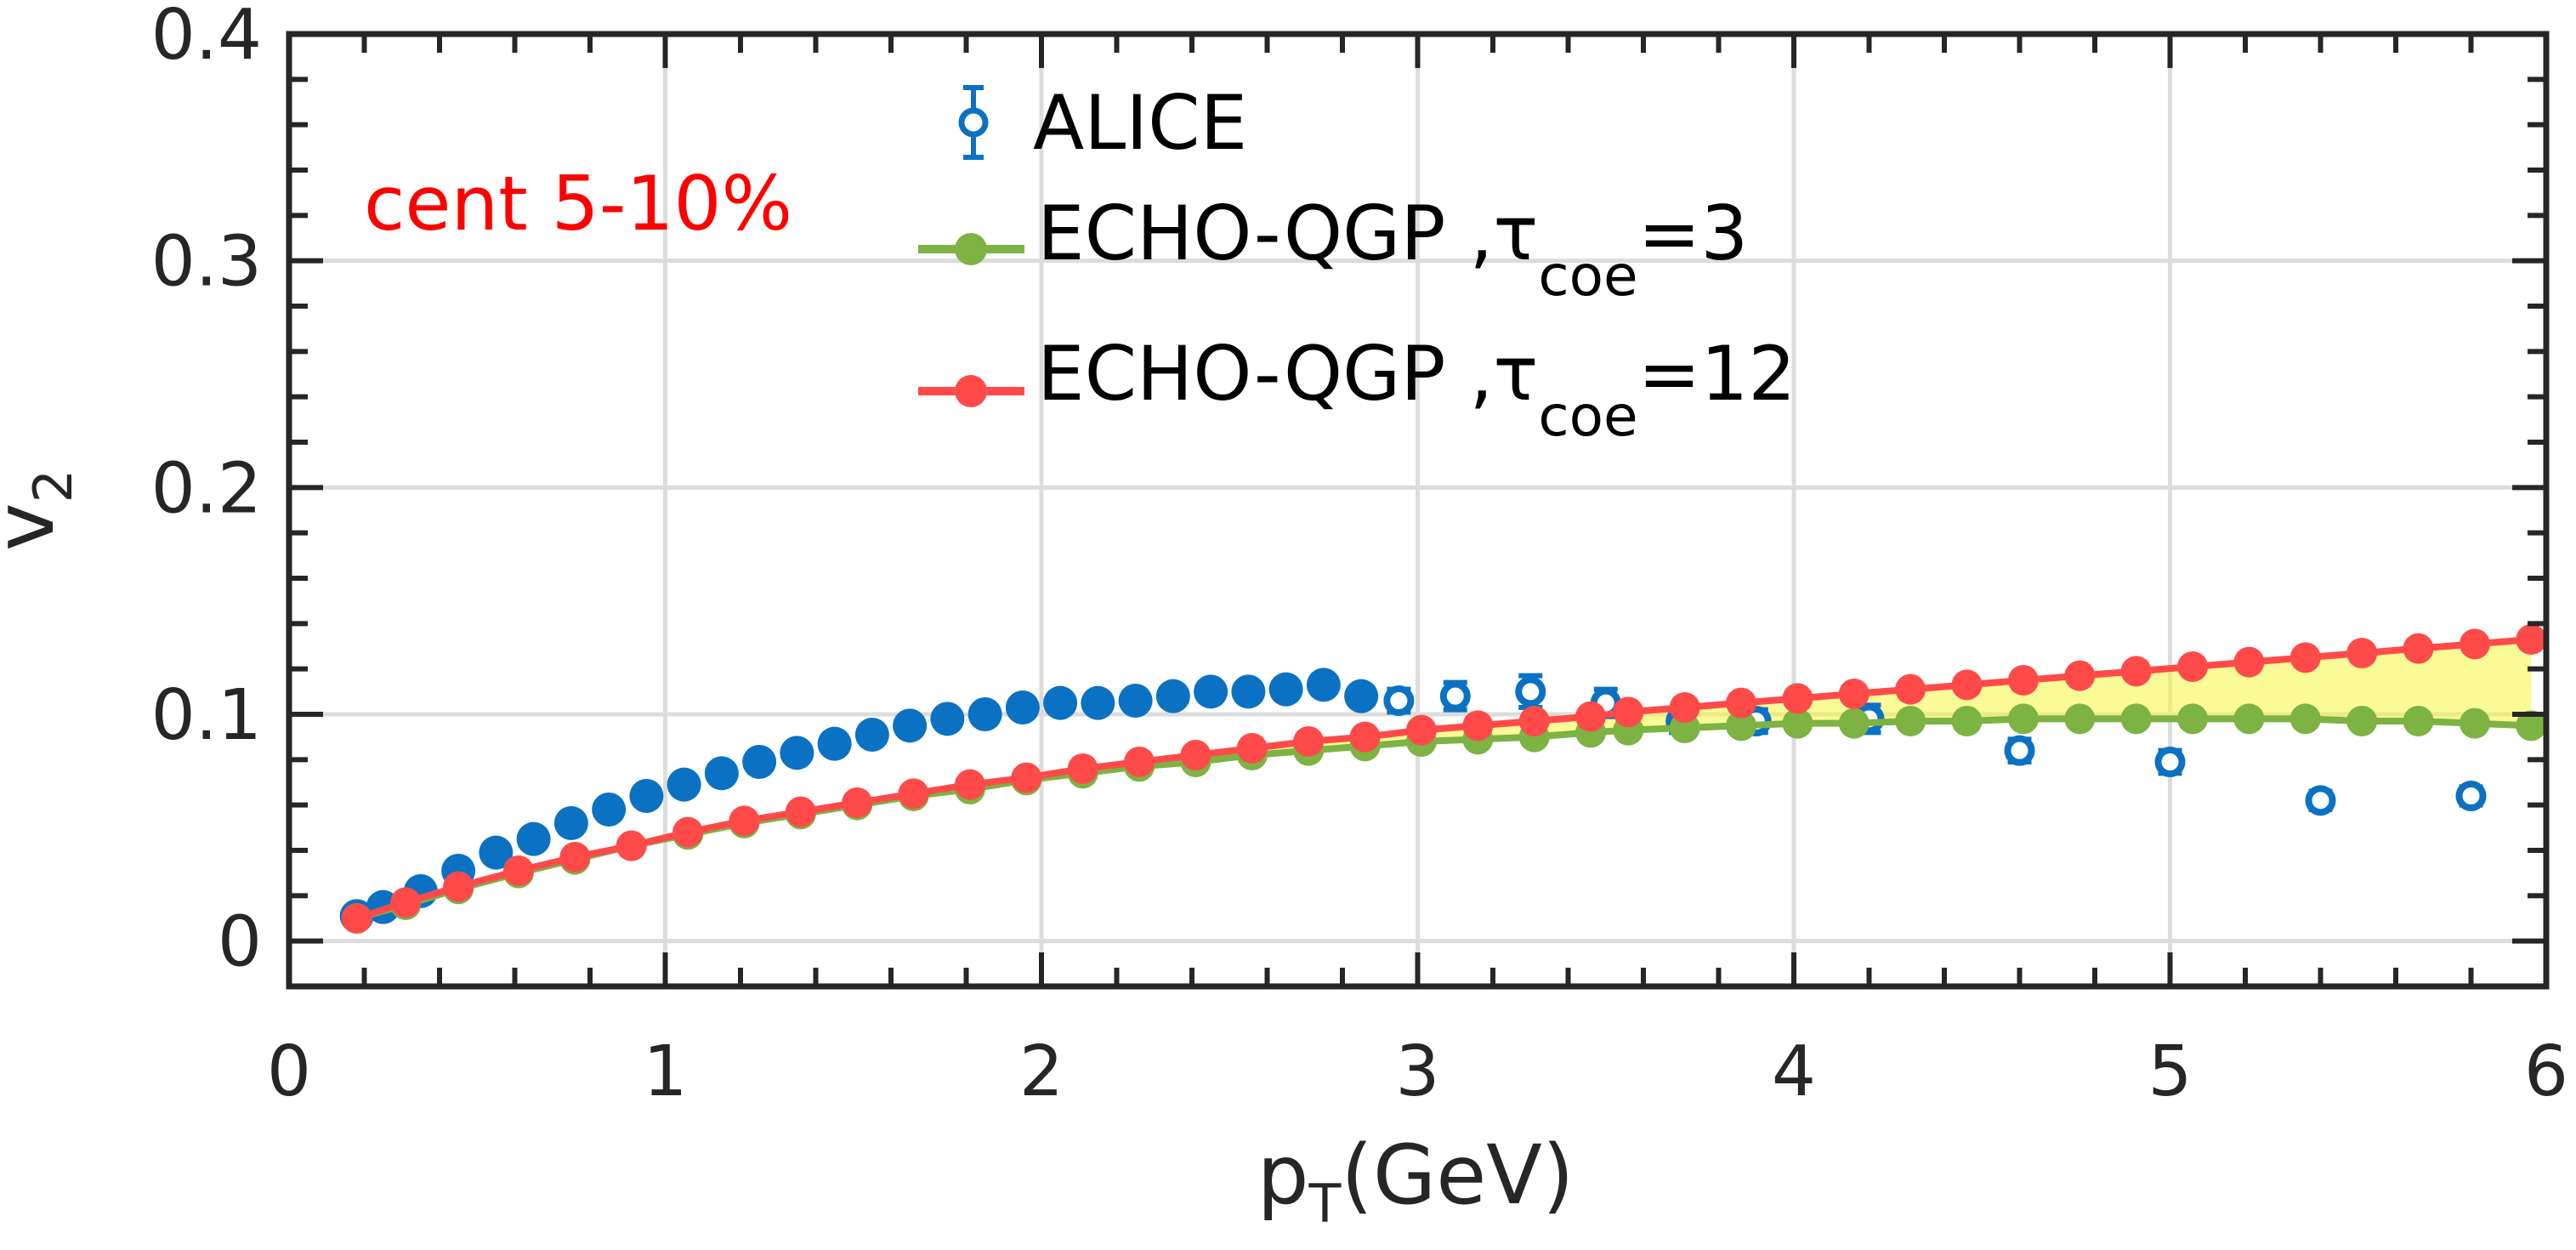  What do you see at coordinates (207, 715) in the screenshot?
I see `y-tick-label-1: 0.1` at bounding box center [207, 715].